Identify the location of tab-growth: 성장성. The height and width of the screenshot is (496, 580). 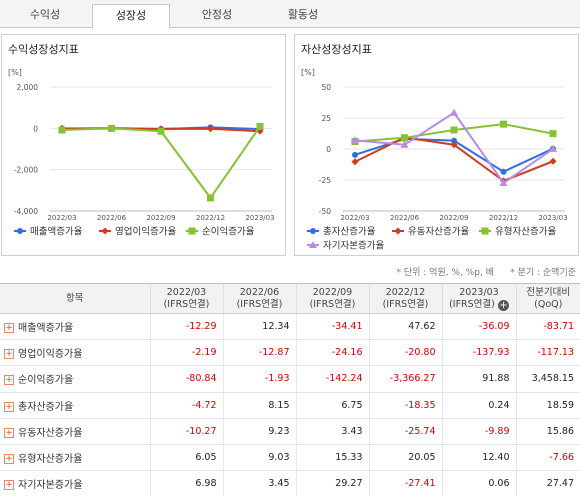
(131, 16).